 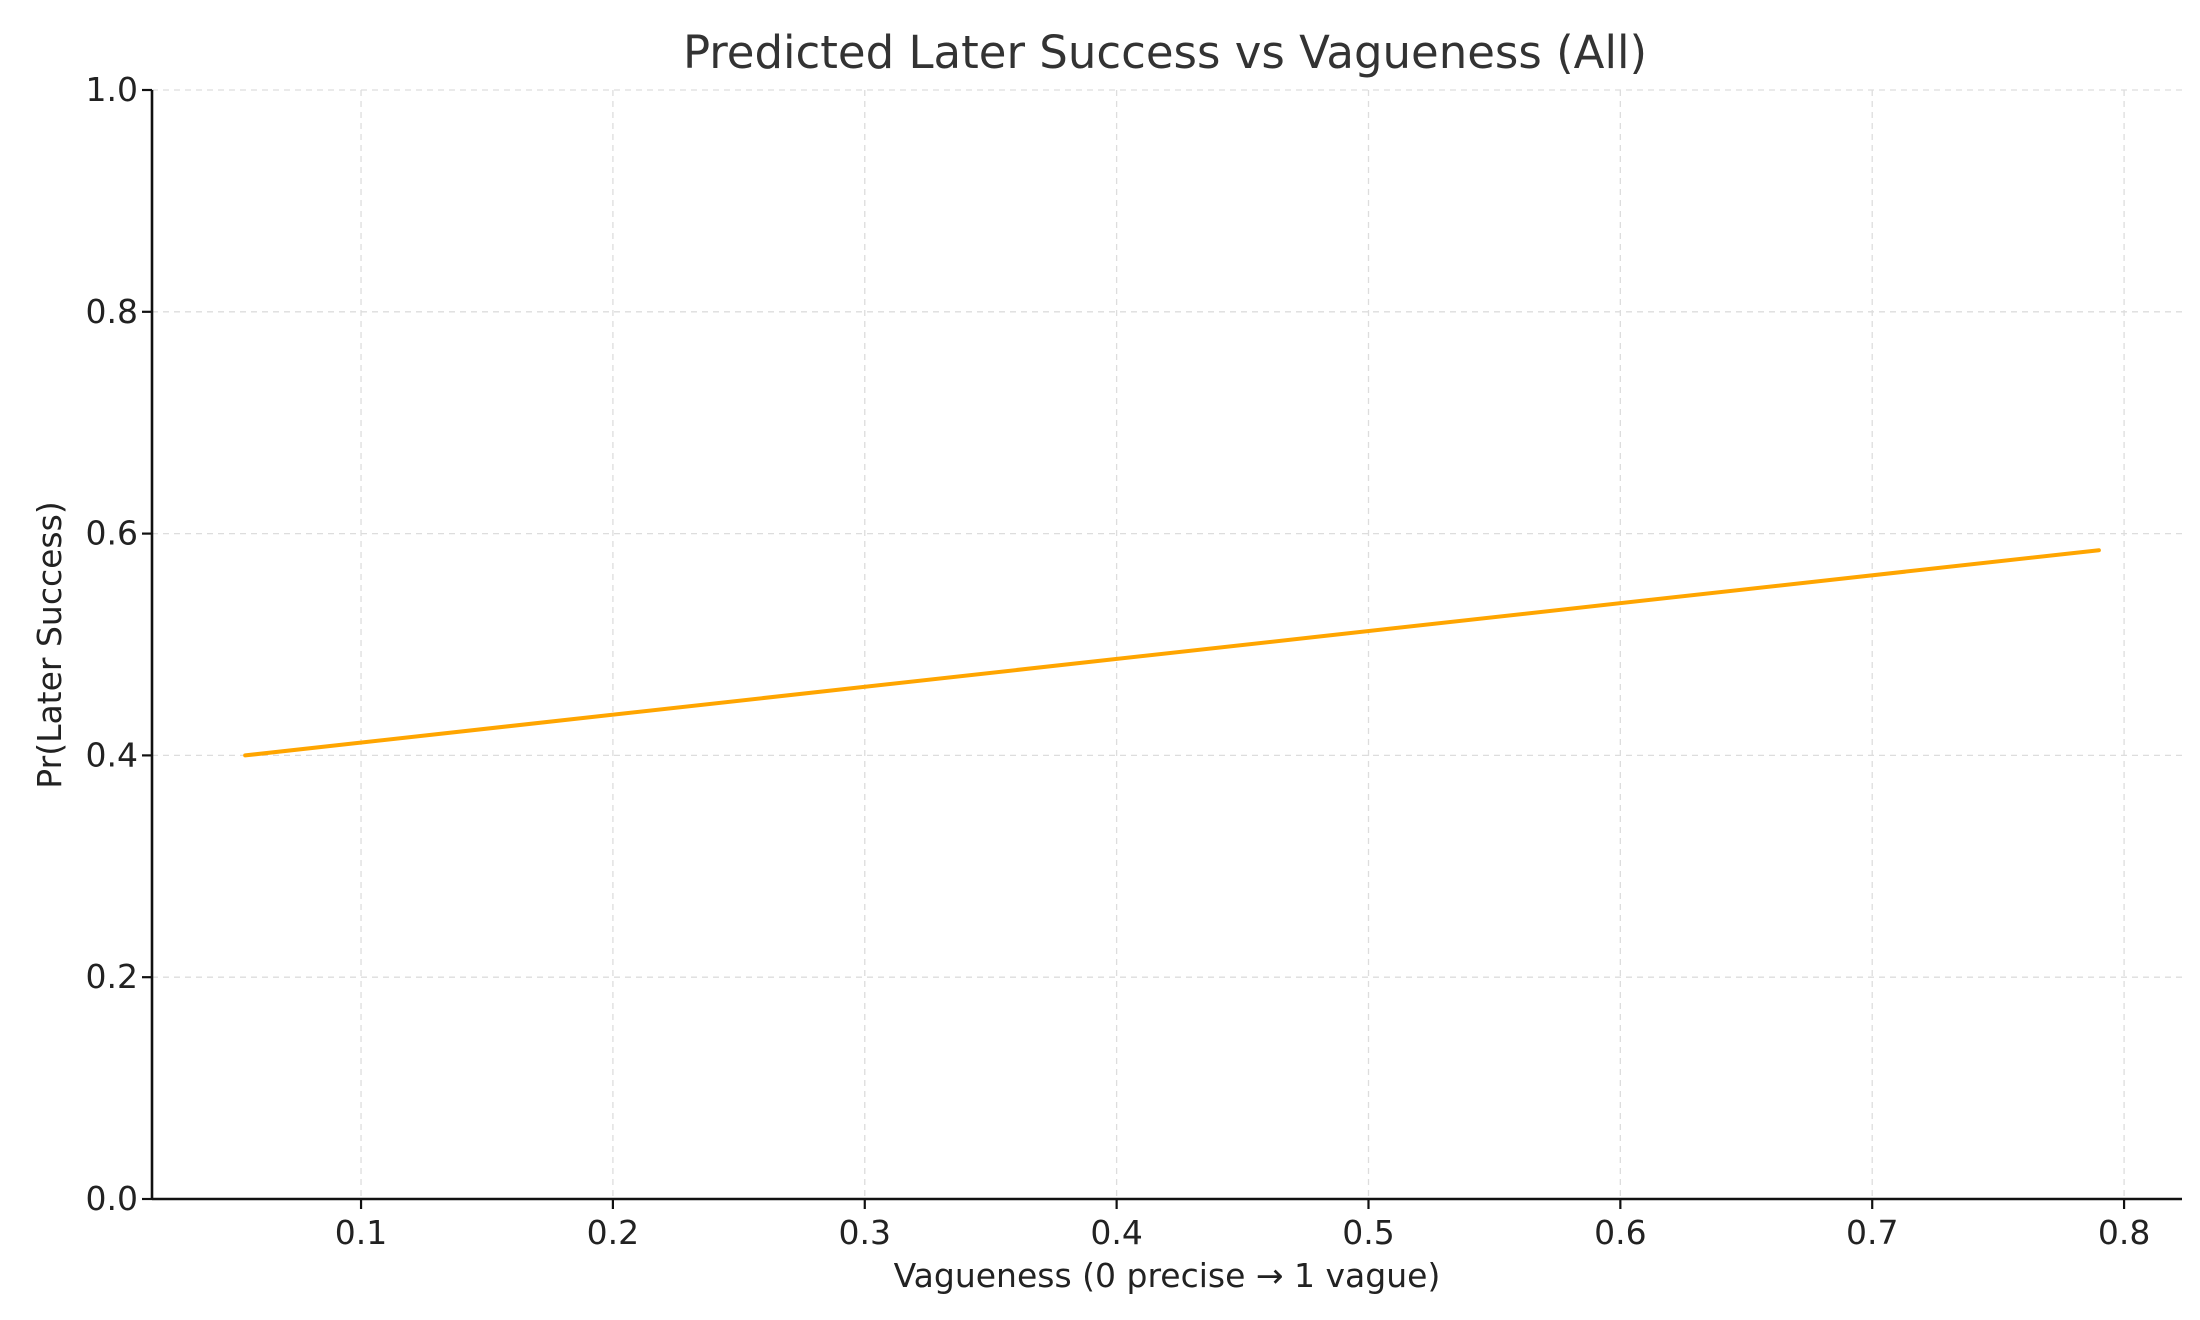 I want to click on y-tick-label: 1.0, so click(x=112, y=89).